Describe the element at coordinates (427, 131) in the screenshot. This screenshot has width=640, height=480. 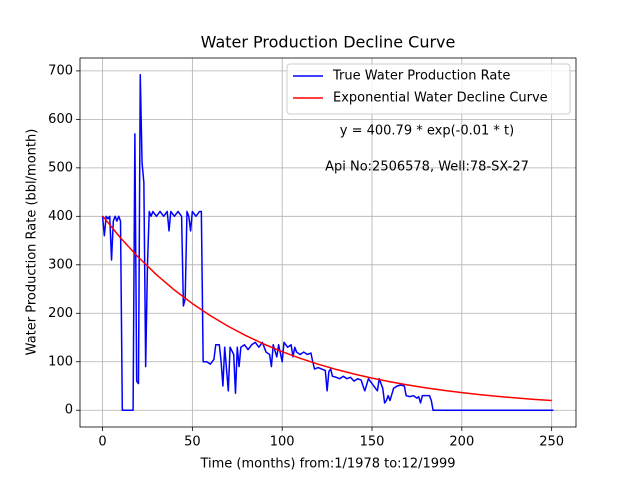
I see `annotation: y = 400.79 * exp(-0.01 * t)` at that location.